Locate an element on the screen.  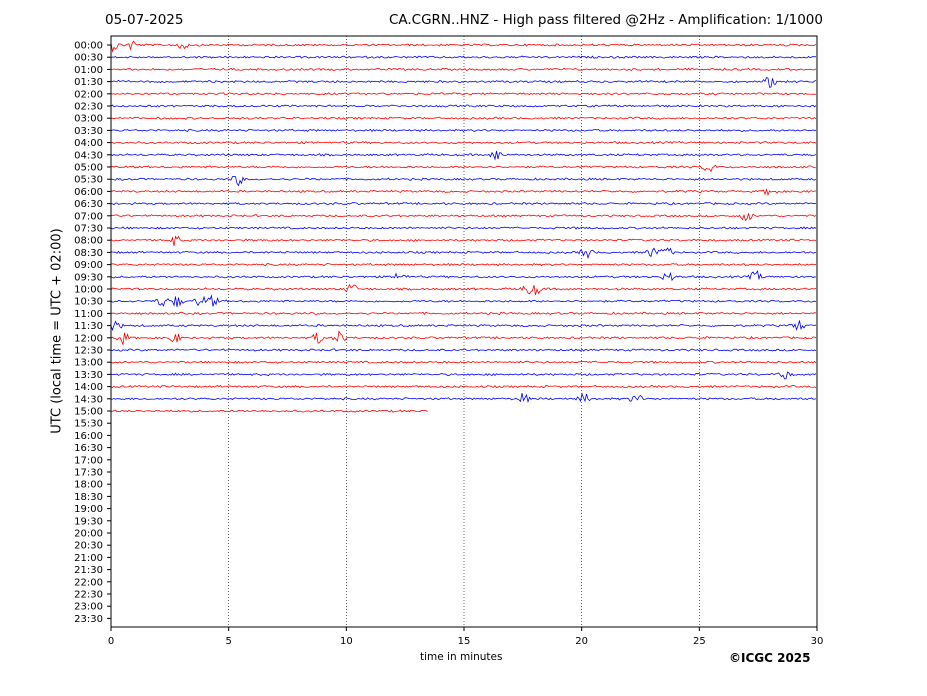
y-tick-label: 18:00 is located at coordinates (88, 485).